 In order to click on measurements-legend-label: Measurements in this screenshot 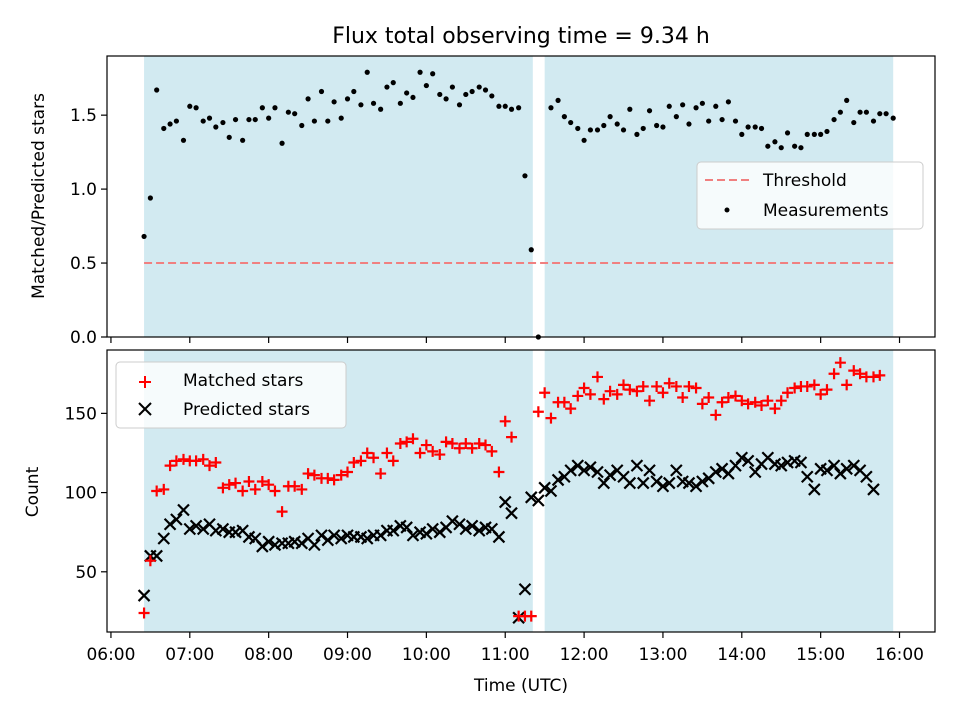, I will do `click(826, 211)`.